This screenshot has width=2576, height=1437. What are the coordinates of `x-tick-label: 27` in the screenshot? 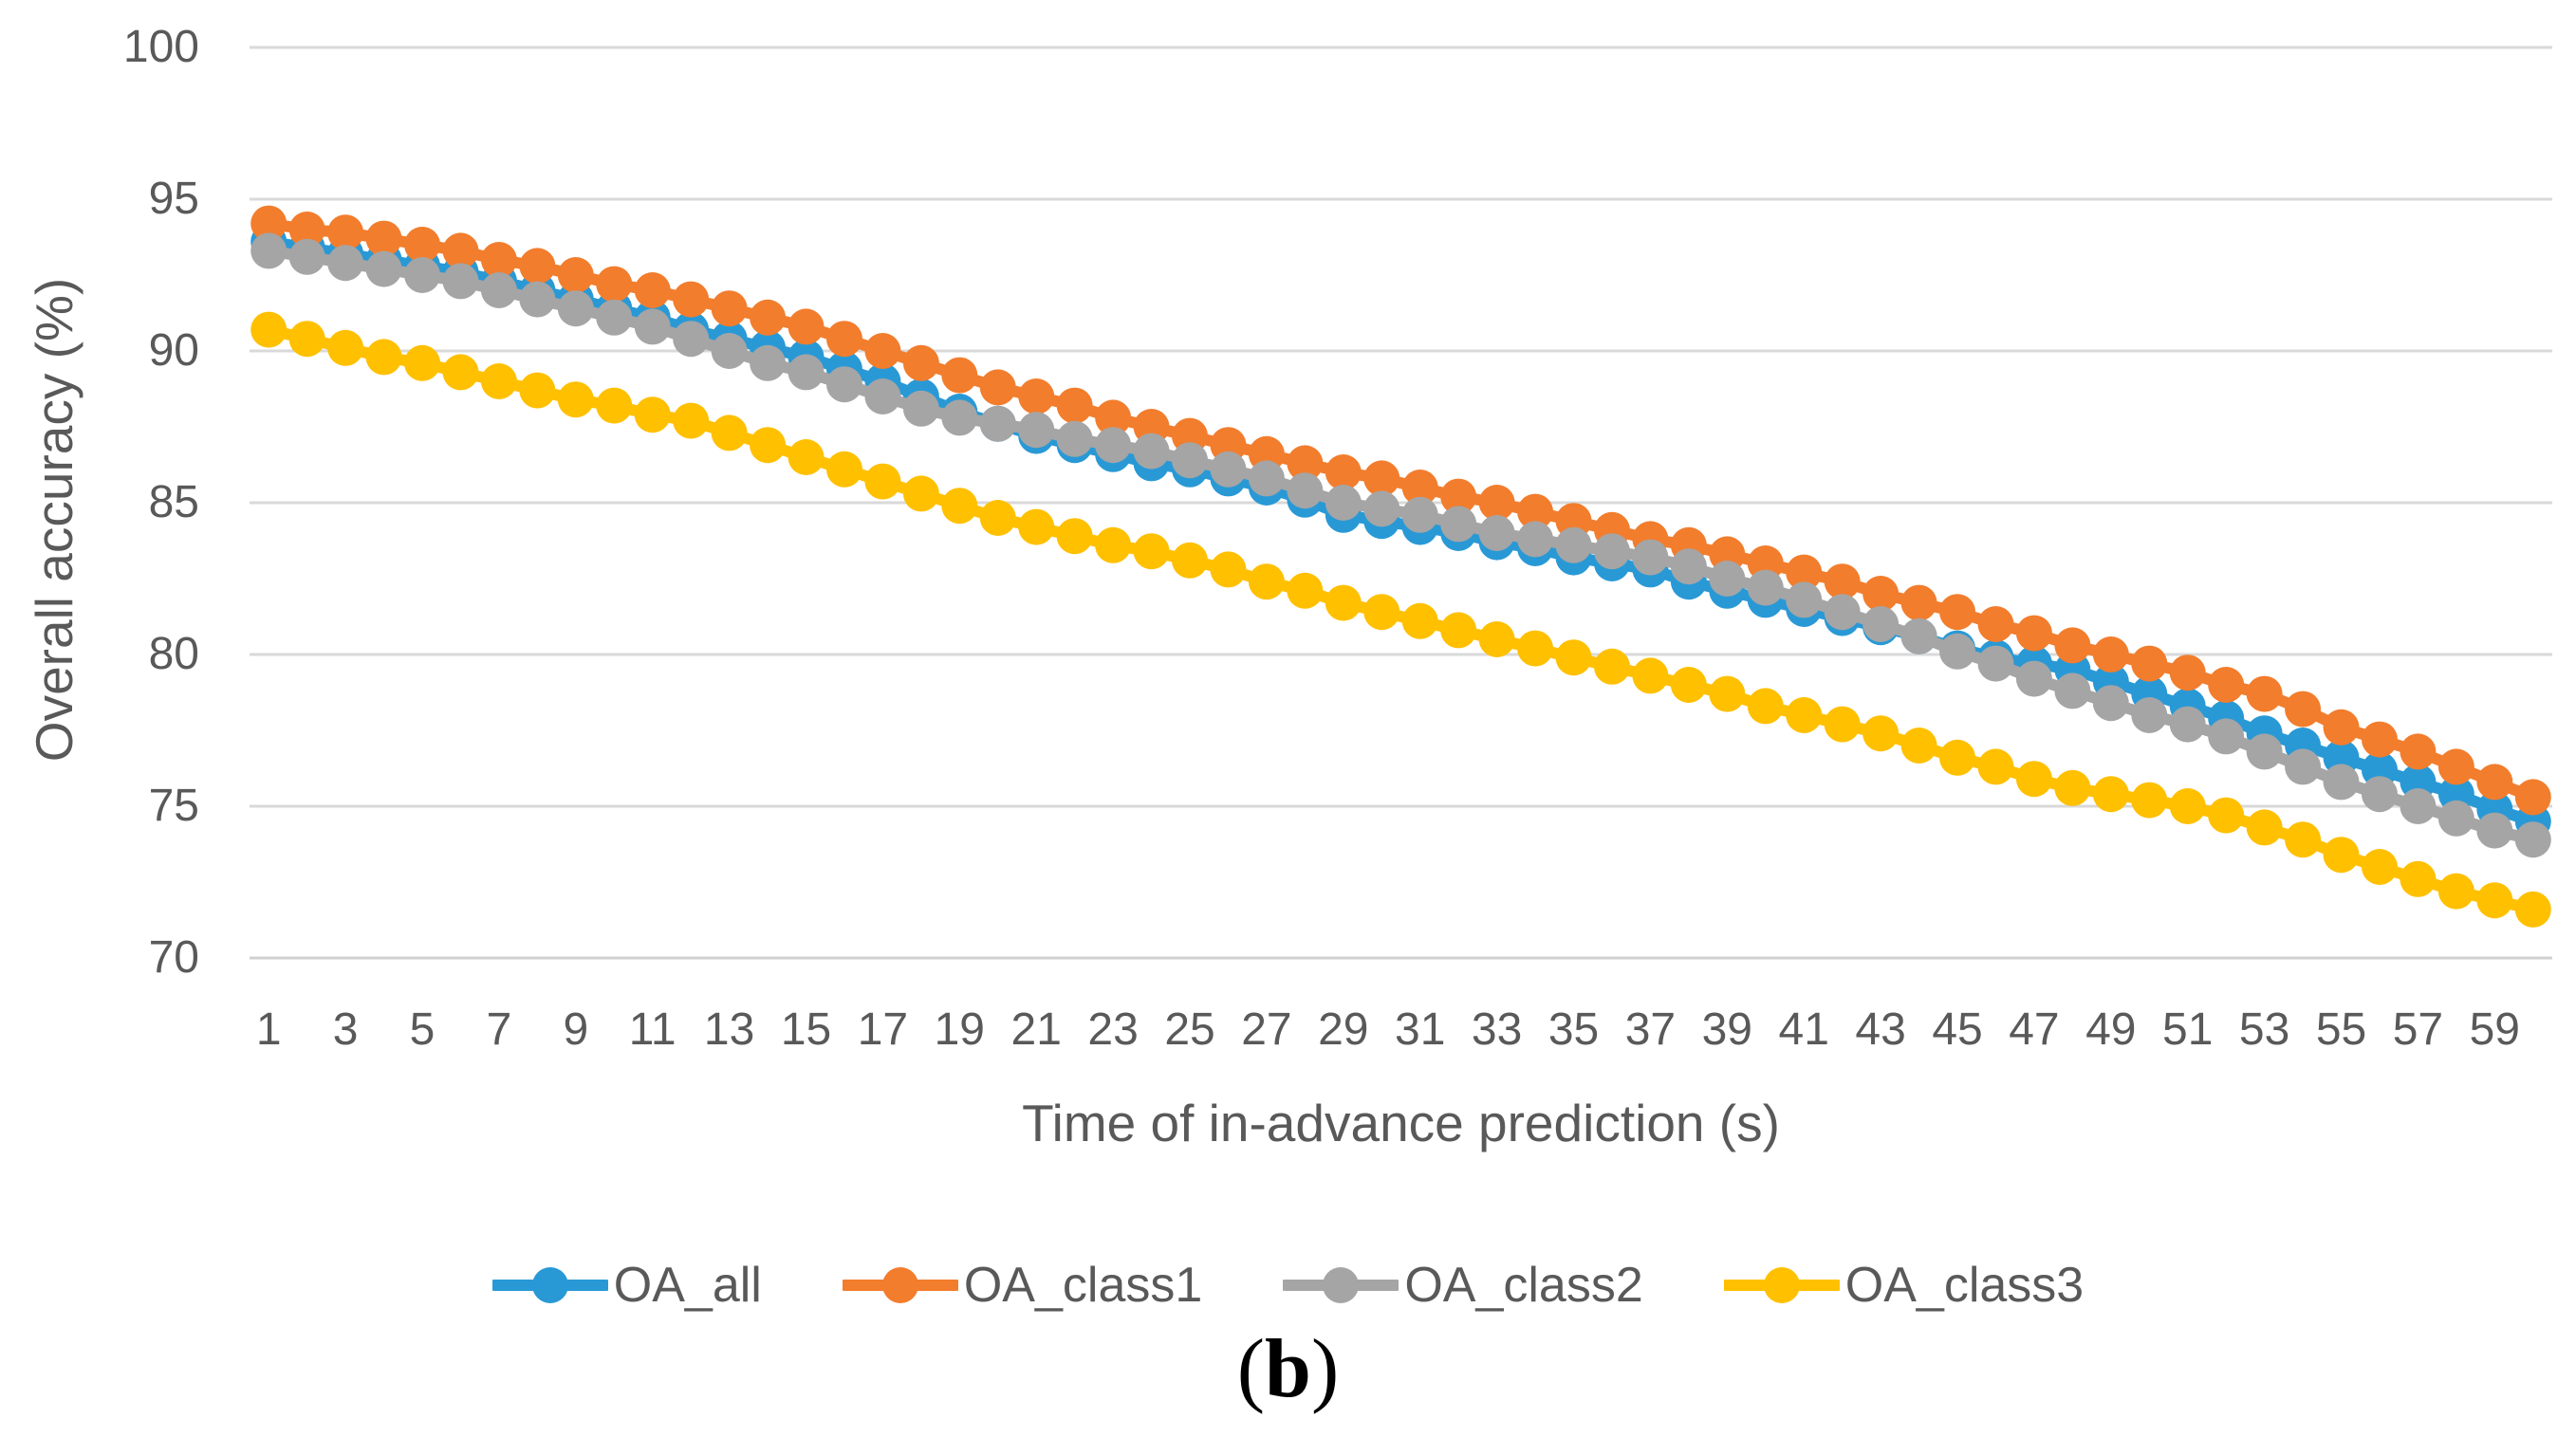 It's located at (1266, 1029).